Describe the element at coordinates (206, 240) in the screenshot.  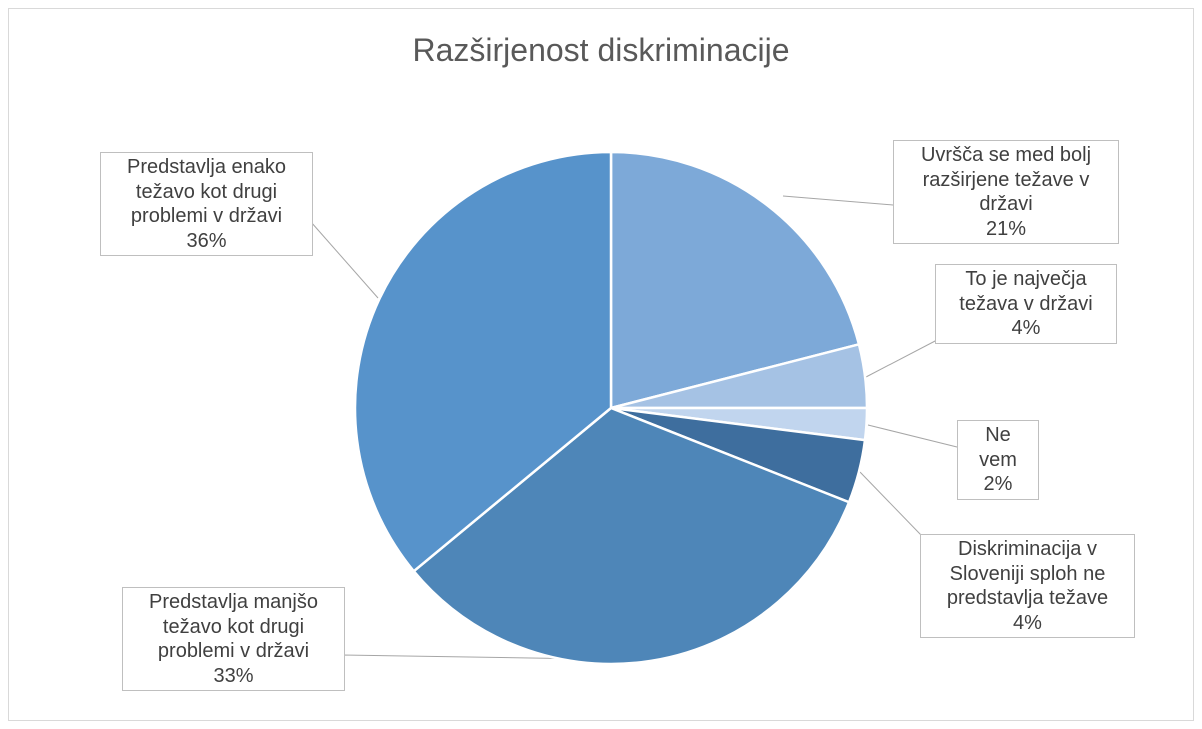
I see `label-value: 36%` at that location.